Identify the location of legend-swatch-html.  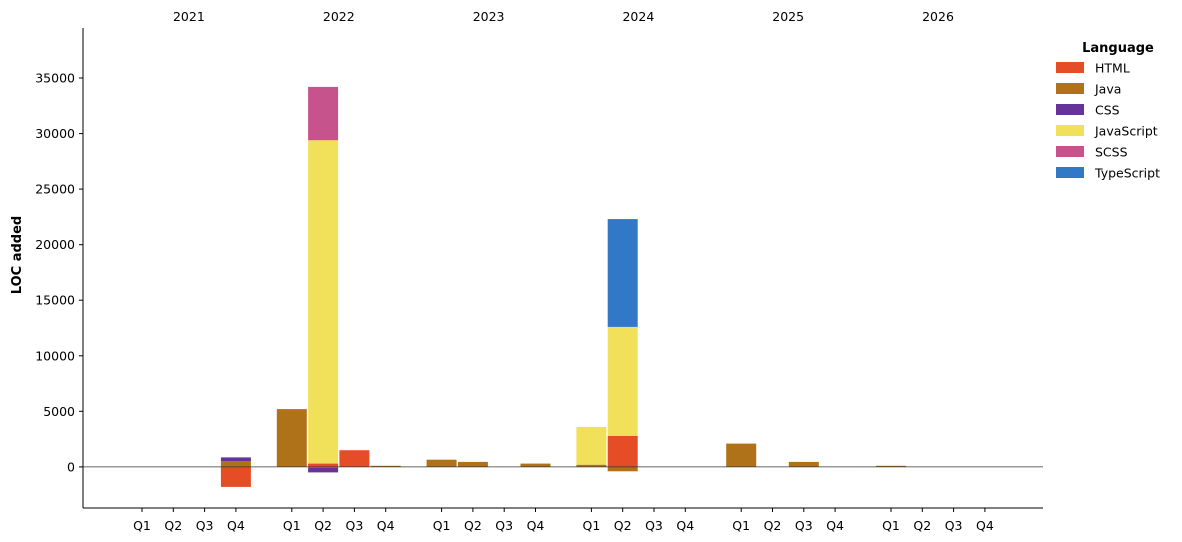
(1070, 67).